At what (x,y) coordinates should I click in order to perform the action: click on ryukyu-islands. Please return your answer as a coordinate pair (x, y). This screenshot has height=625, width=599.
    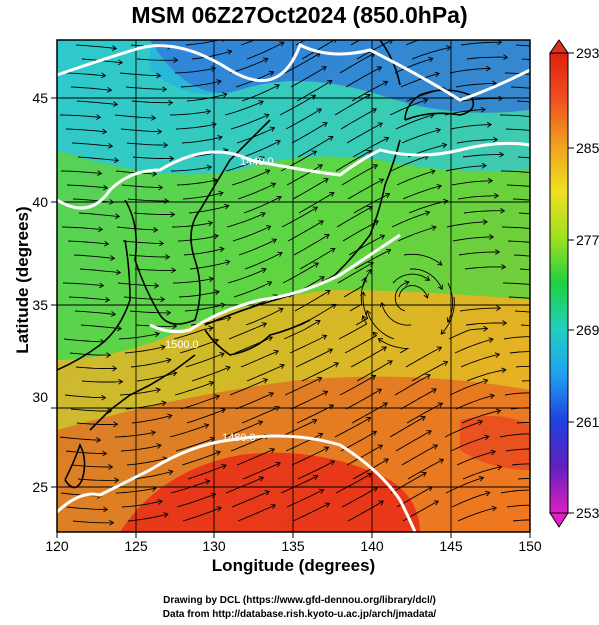
    Looking at the image, I should click on (142, 392).